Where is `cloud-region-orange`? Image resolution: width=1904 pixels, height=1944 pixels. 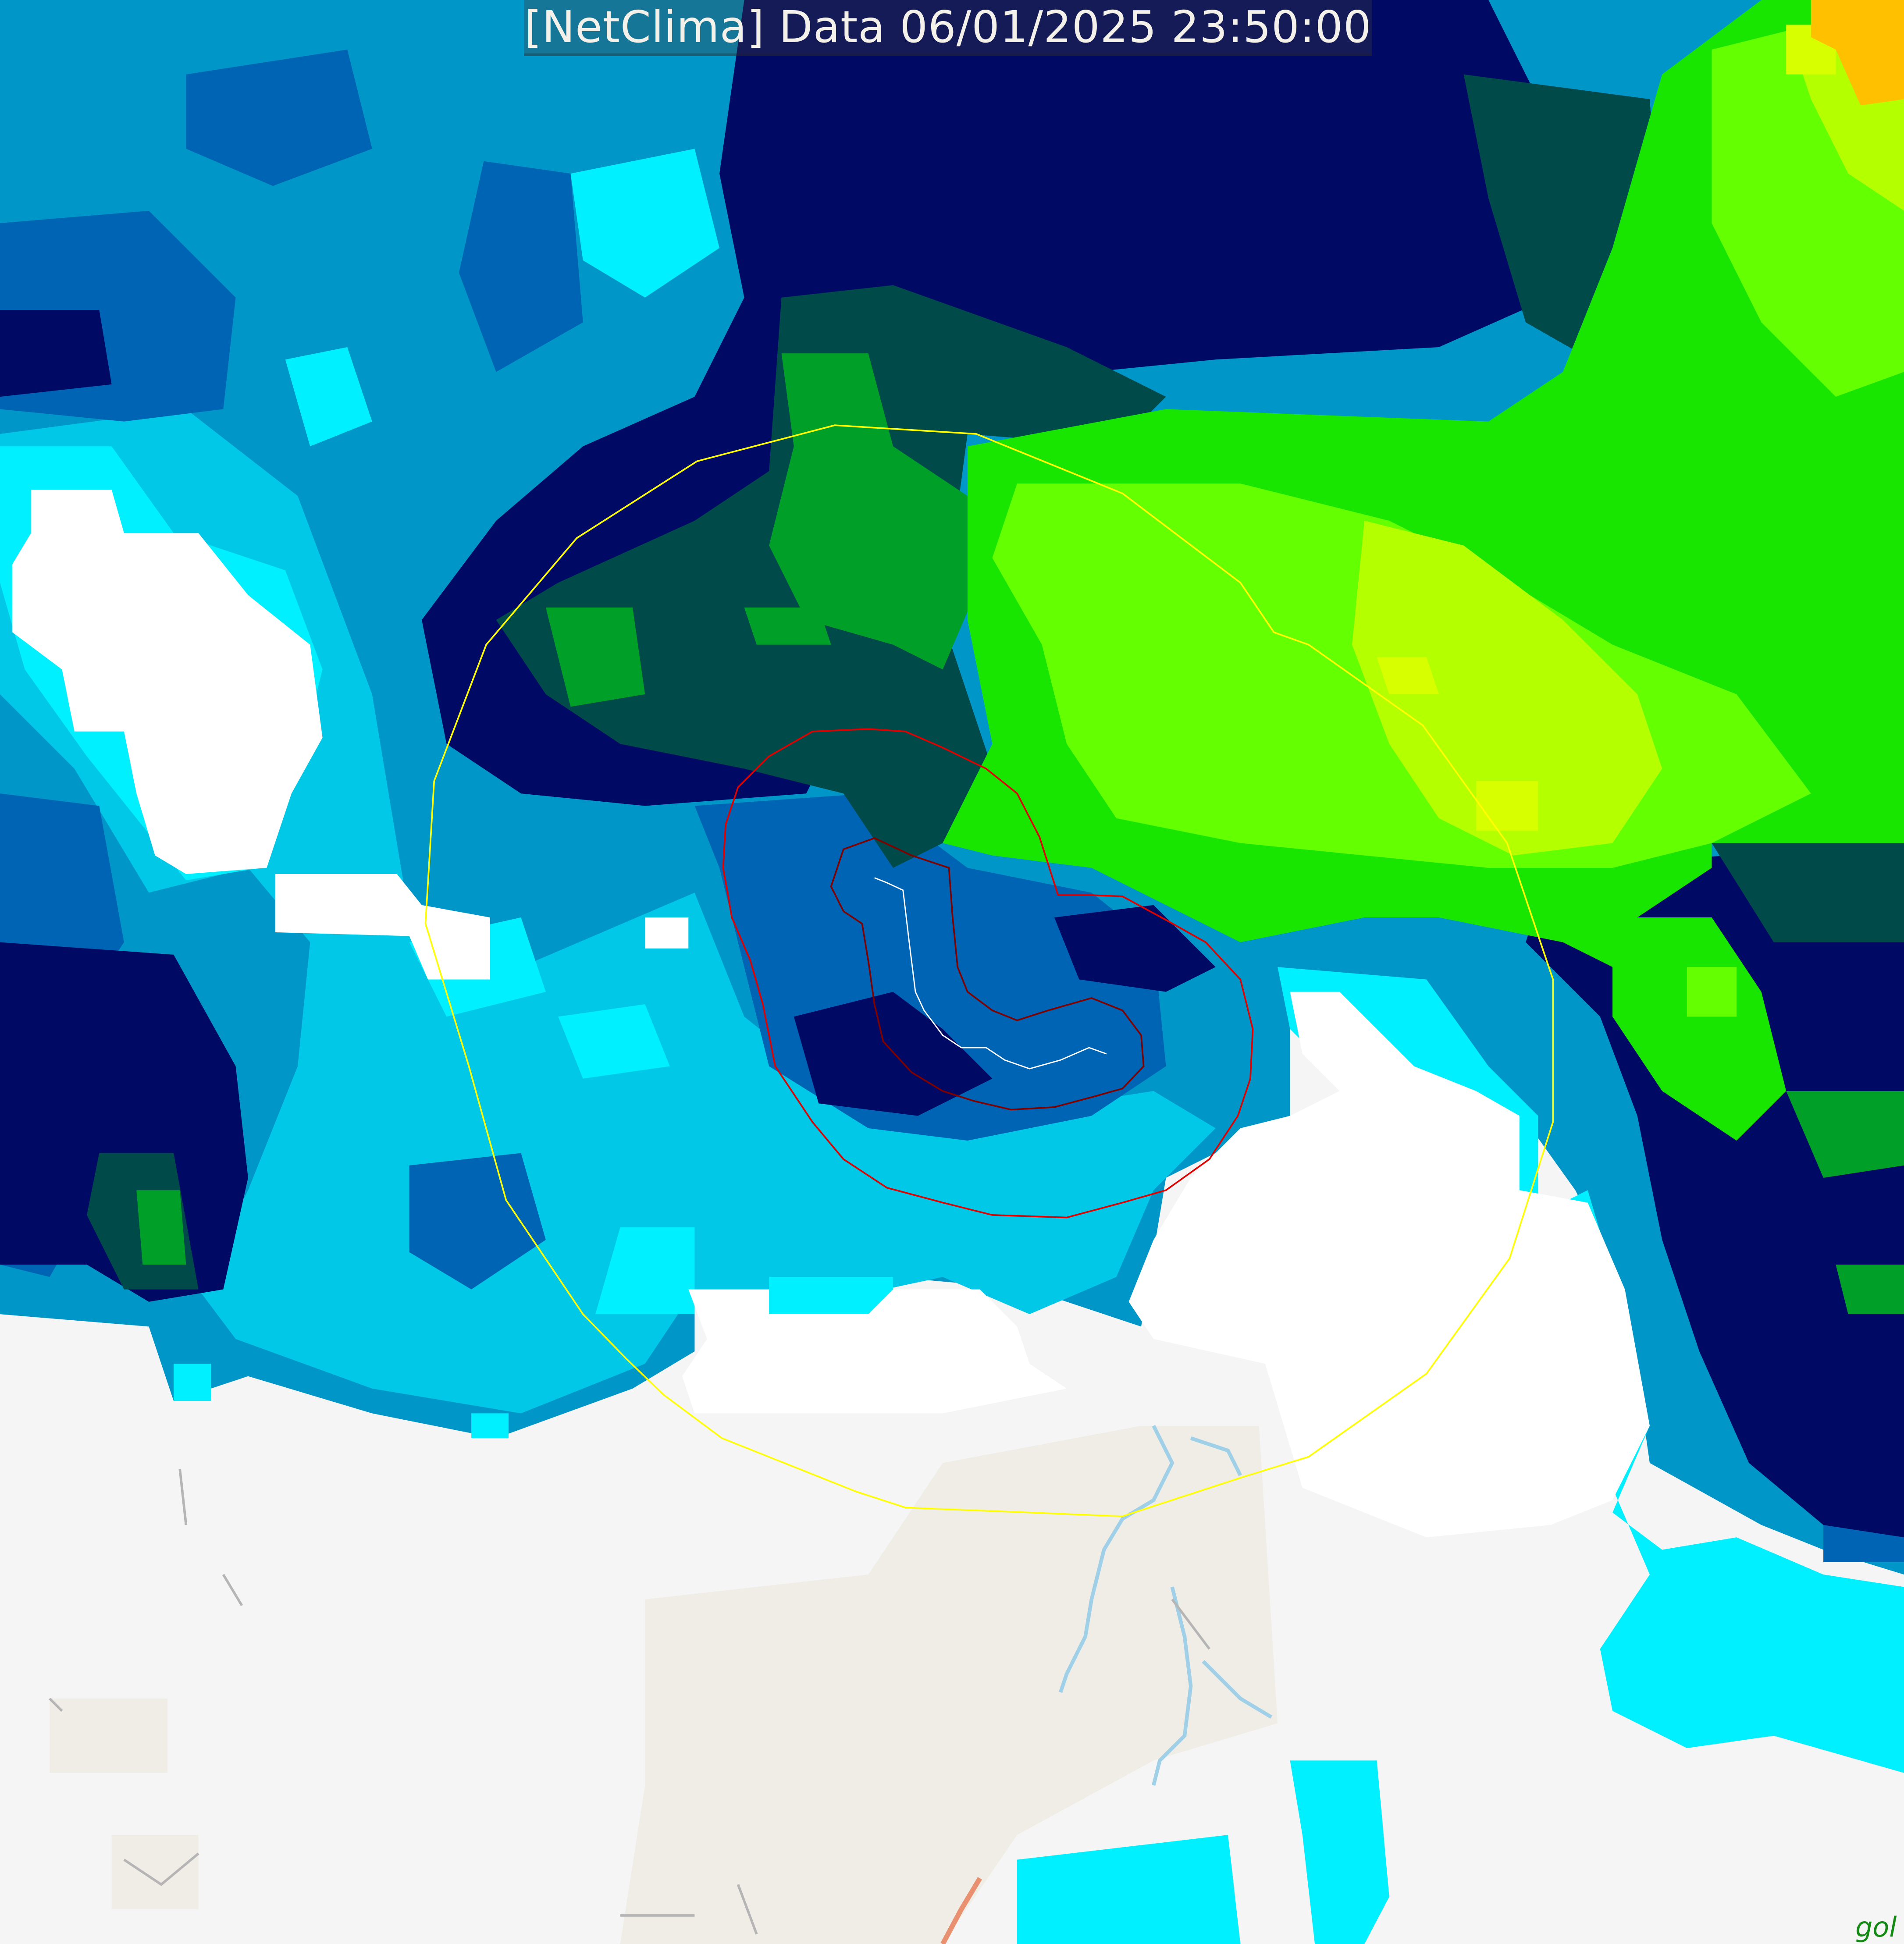 cloud-region-orange is located at coordinates (1857, 53).